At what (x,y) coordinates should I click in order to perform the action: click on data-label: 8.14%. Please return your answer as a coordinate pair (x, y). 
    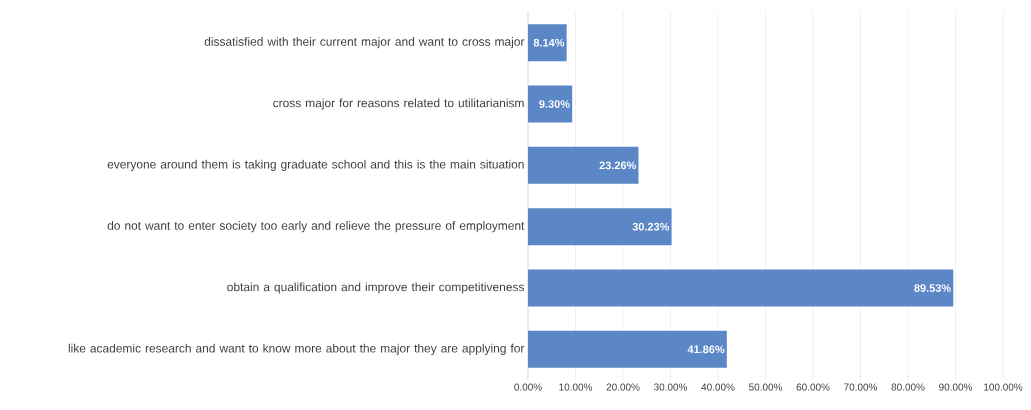
    Looking at the image, I should click on (549, 42).